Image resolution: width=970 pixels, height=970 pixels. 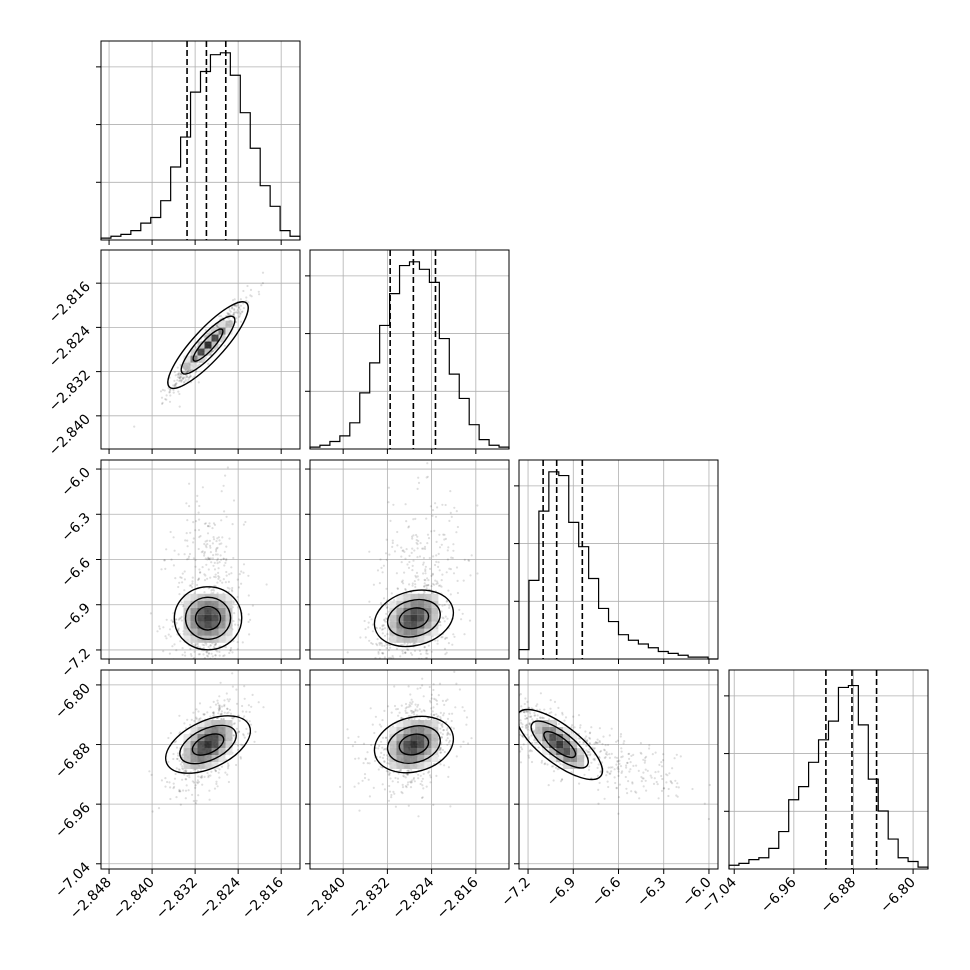 I want to click on pair-0-1-frame, so click(x=200, y=349).